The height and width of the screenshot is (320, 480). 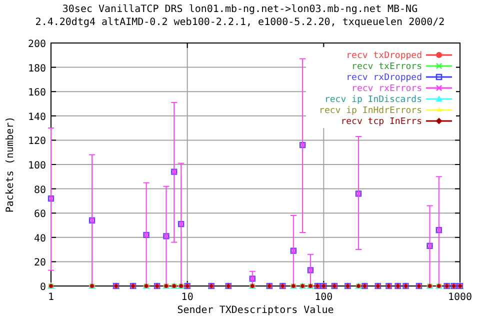 What do you see at coordinates (255, 310) in the screenshot?
I see `x-axis-title: Sender TXDescriptors Value` at bounding box center [255, 310].